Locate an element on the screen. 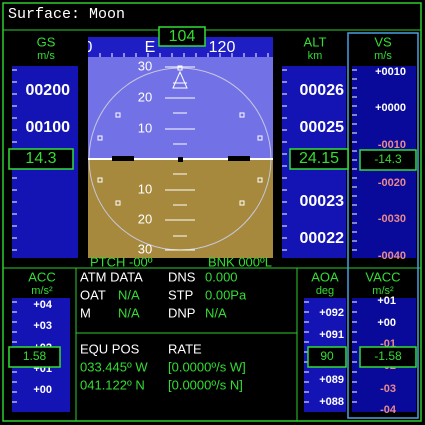 The width and height of the screenshot is (425, 425). atm-key: M is located at coordinates (85, 312).